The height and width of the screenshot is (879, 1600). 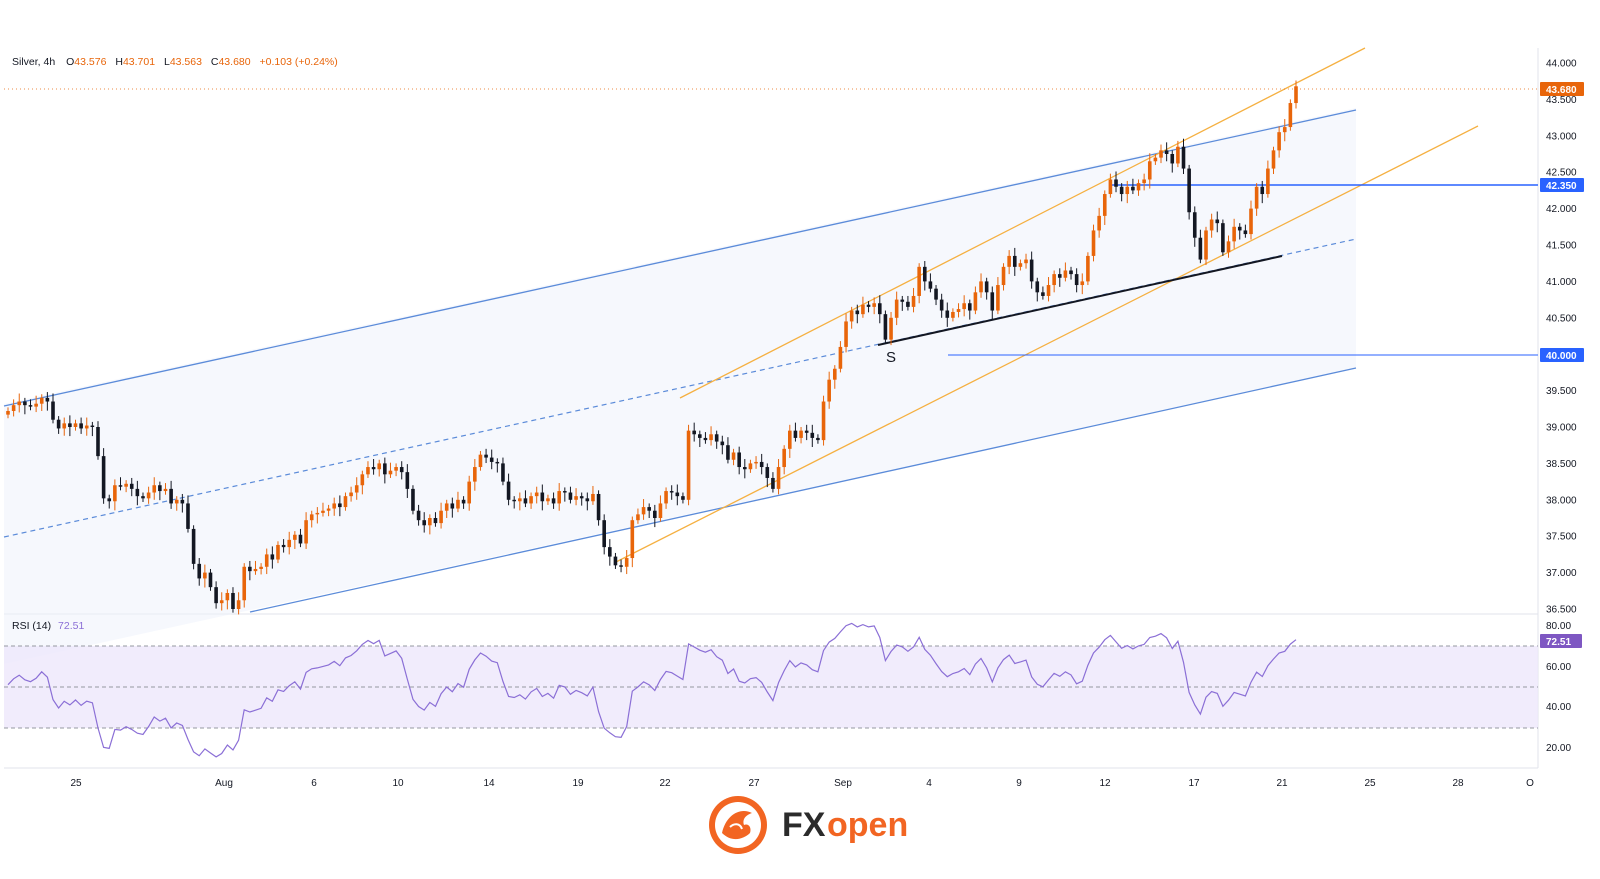 I want to click on support-annotation: S, so click(x=891, y=357).